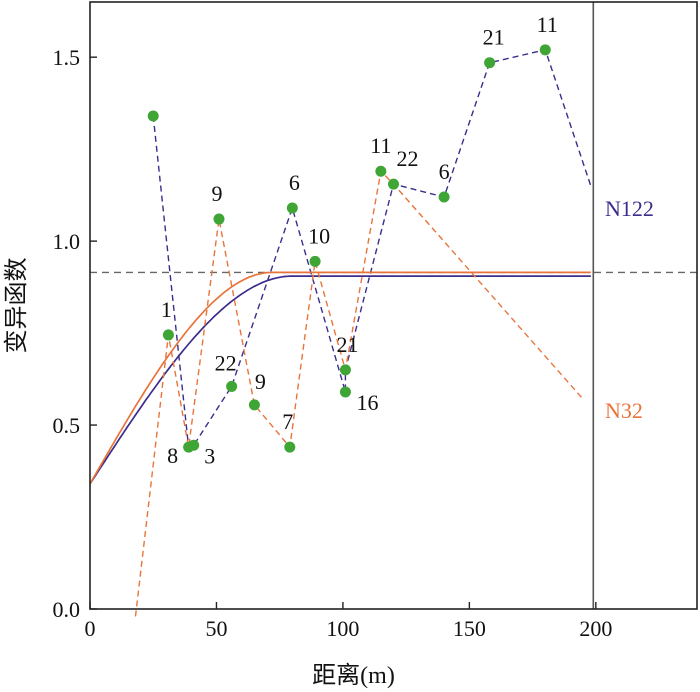 The image size is (700, 692). What do you see at coordinates (629, 208) in the screenshot?
I see `series-label-n122: N122` at bounding box center [629, 208].